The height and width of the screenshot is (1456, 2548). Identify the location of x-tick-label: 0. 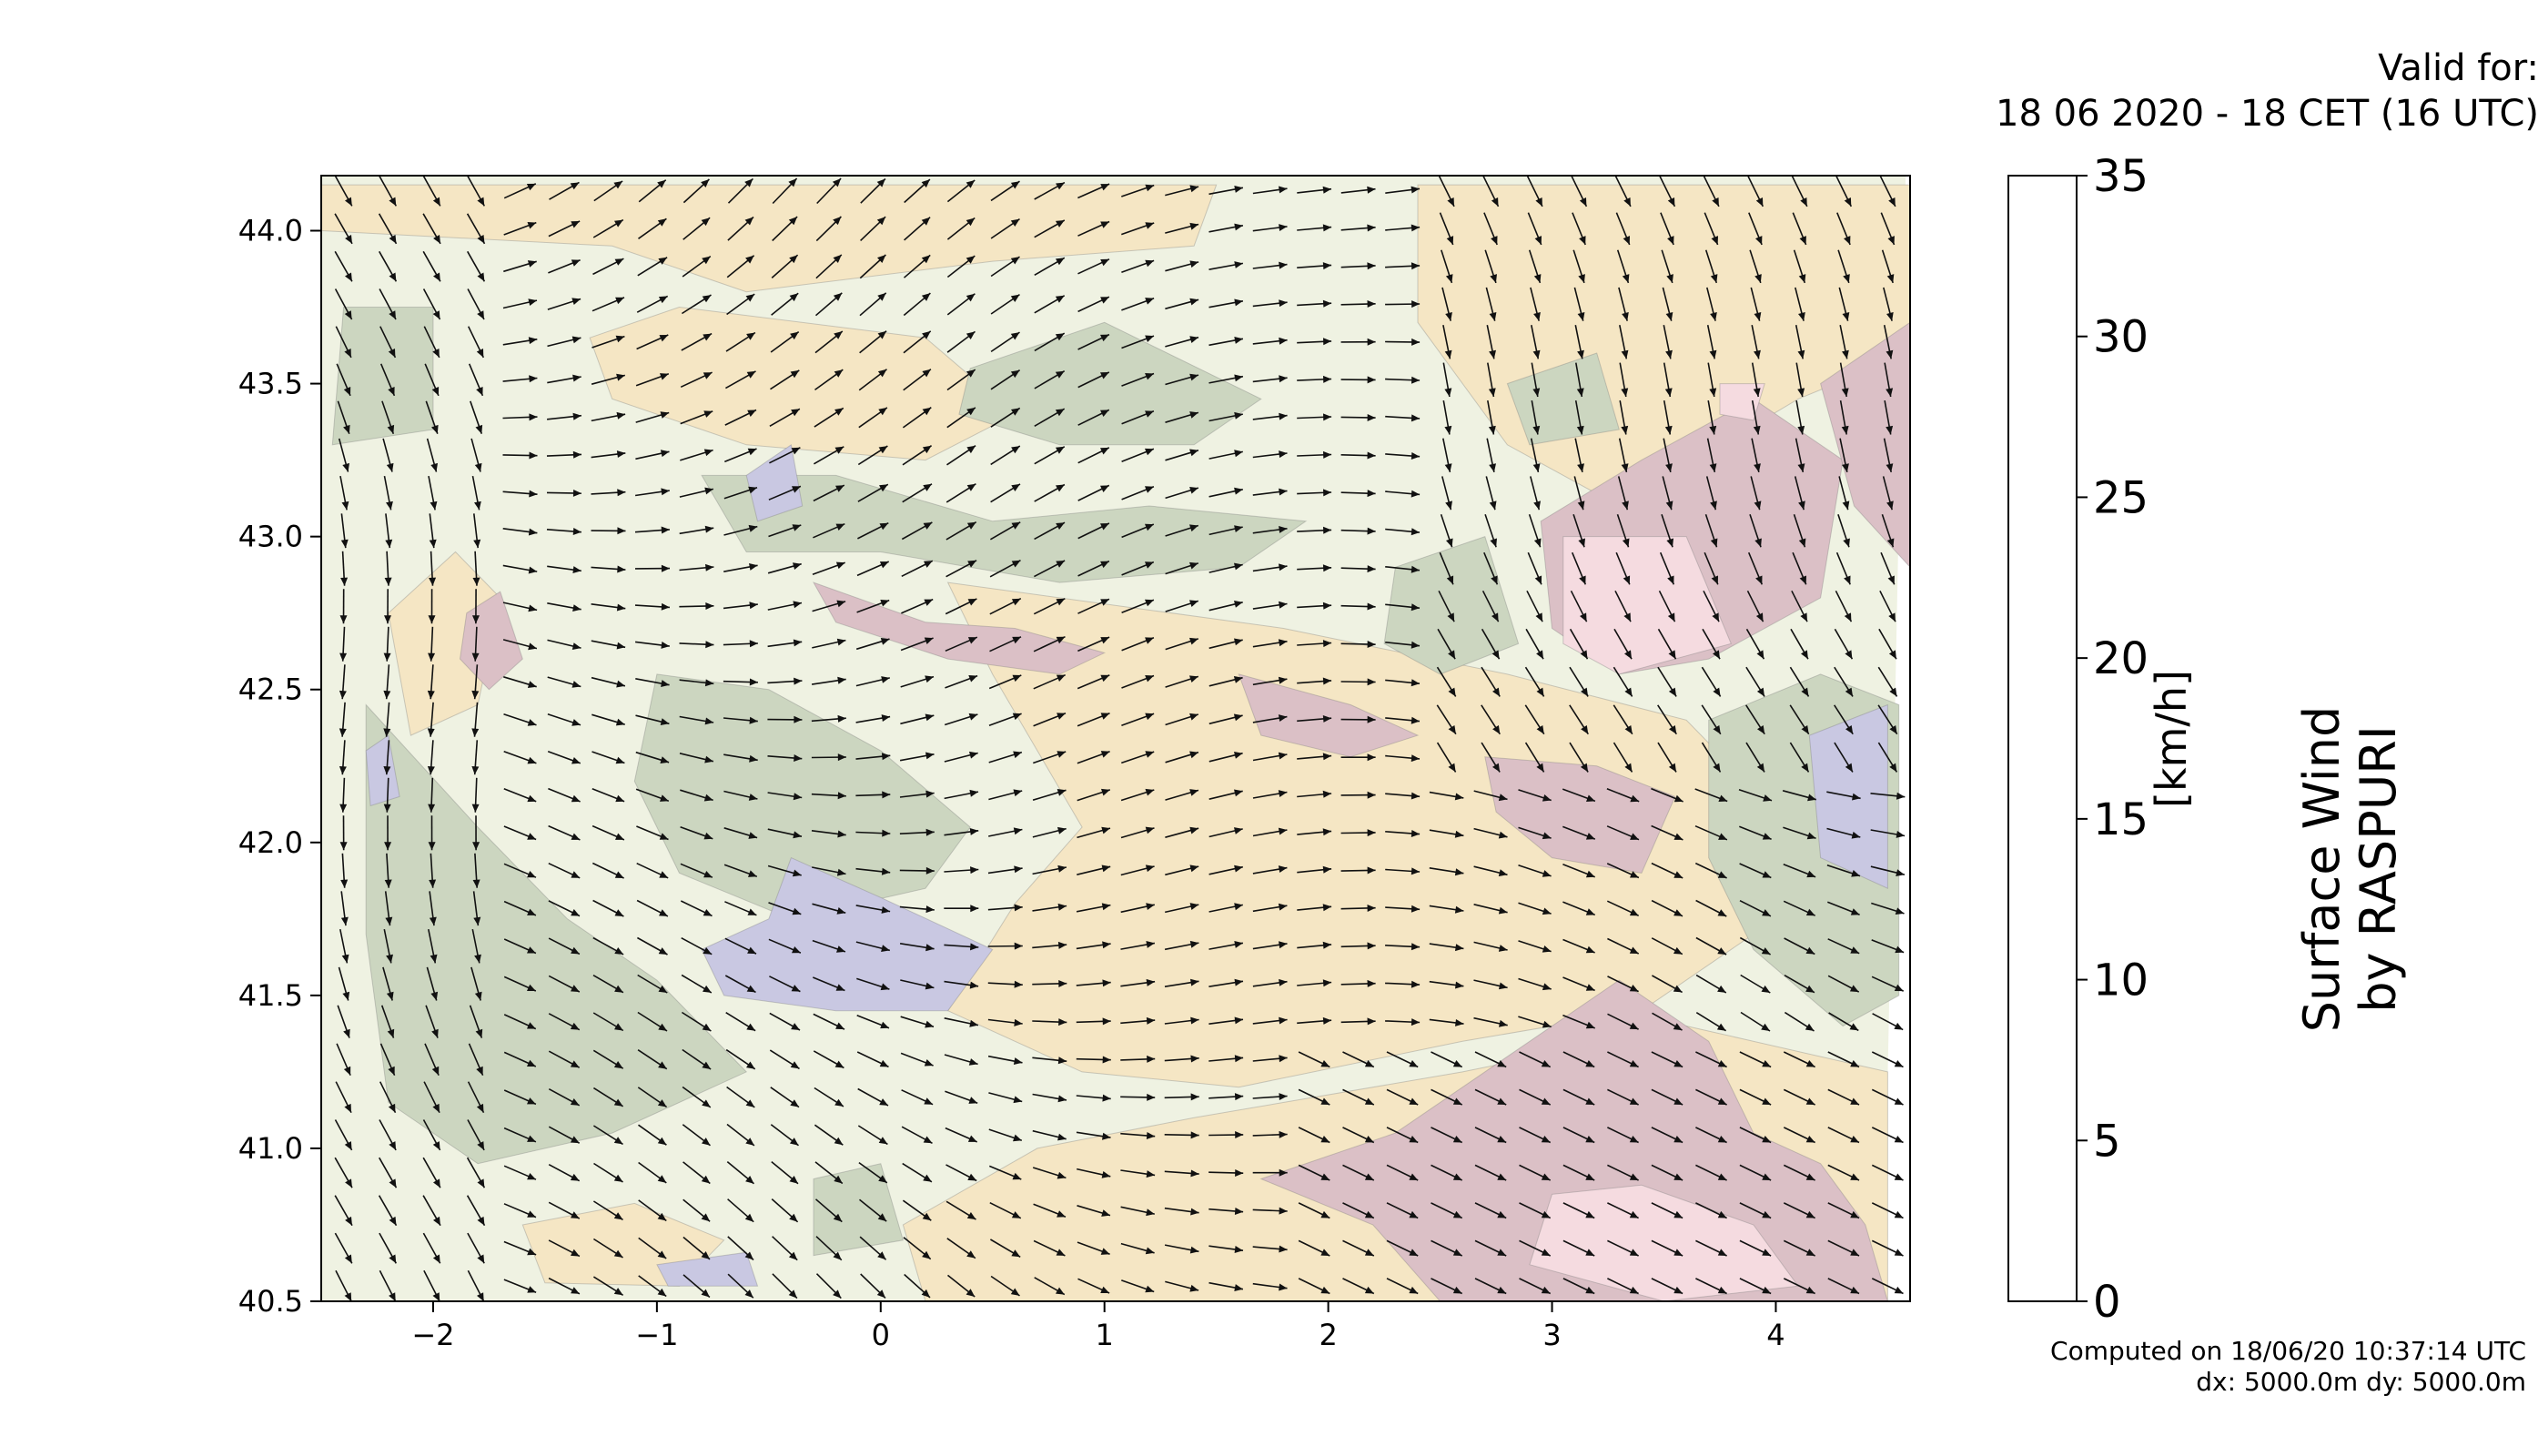
(881, 1335).